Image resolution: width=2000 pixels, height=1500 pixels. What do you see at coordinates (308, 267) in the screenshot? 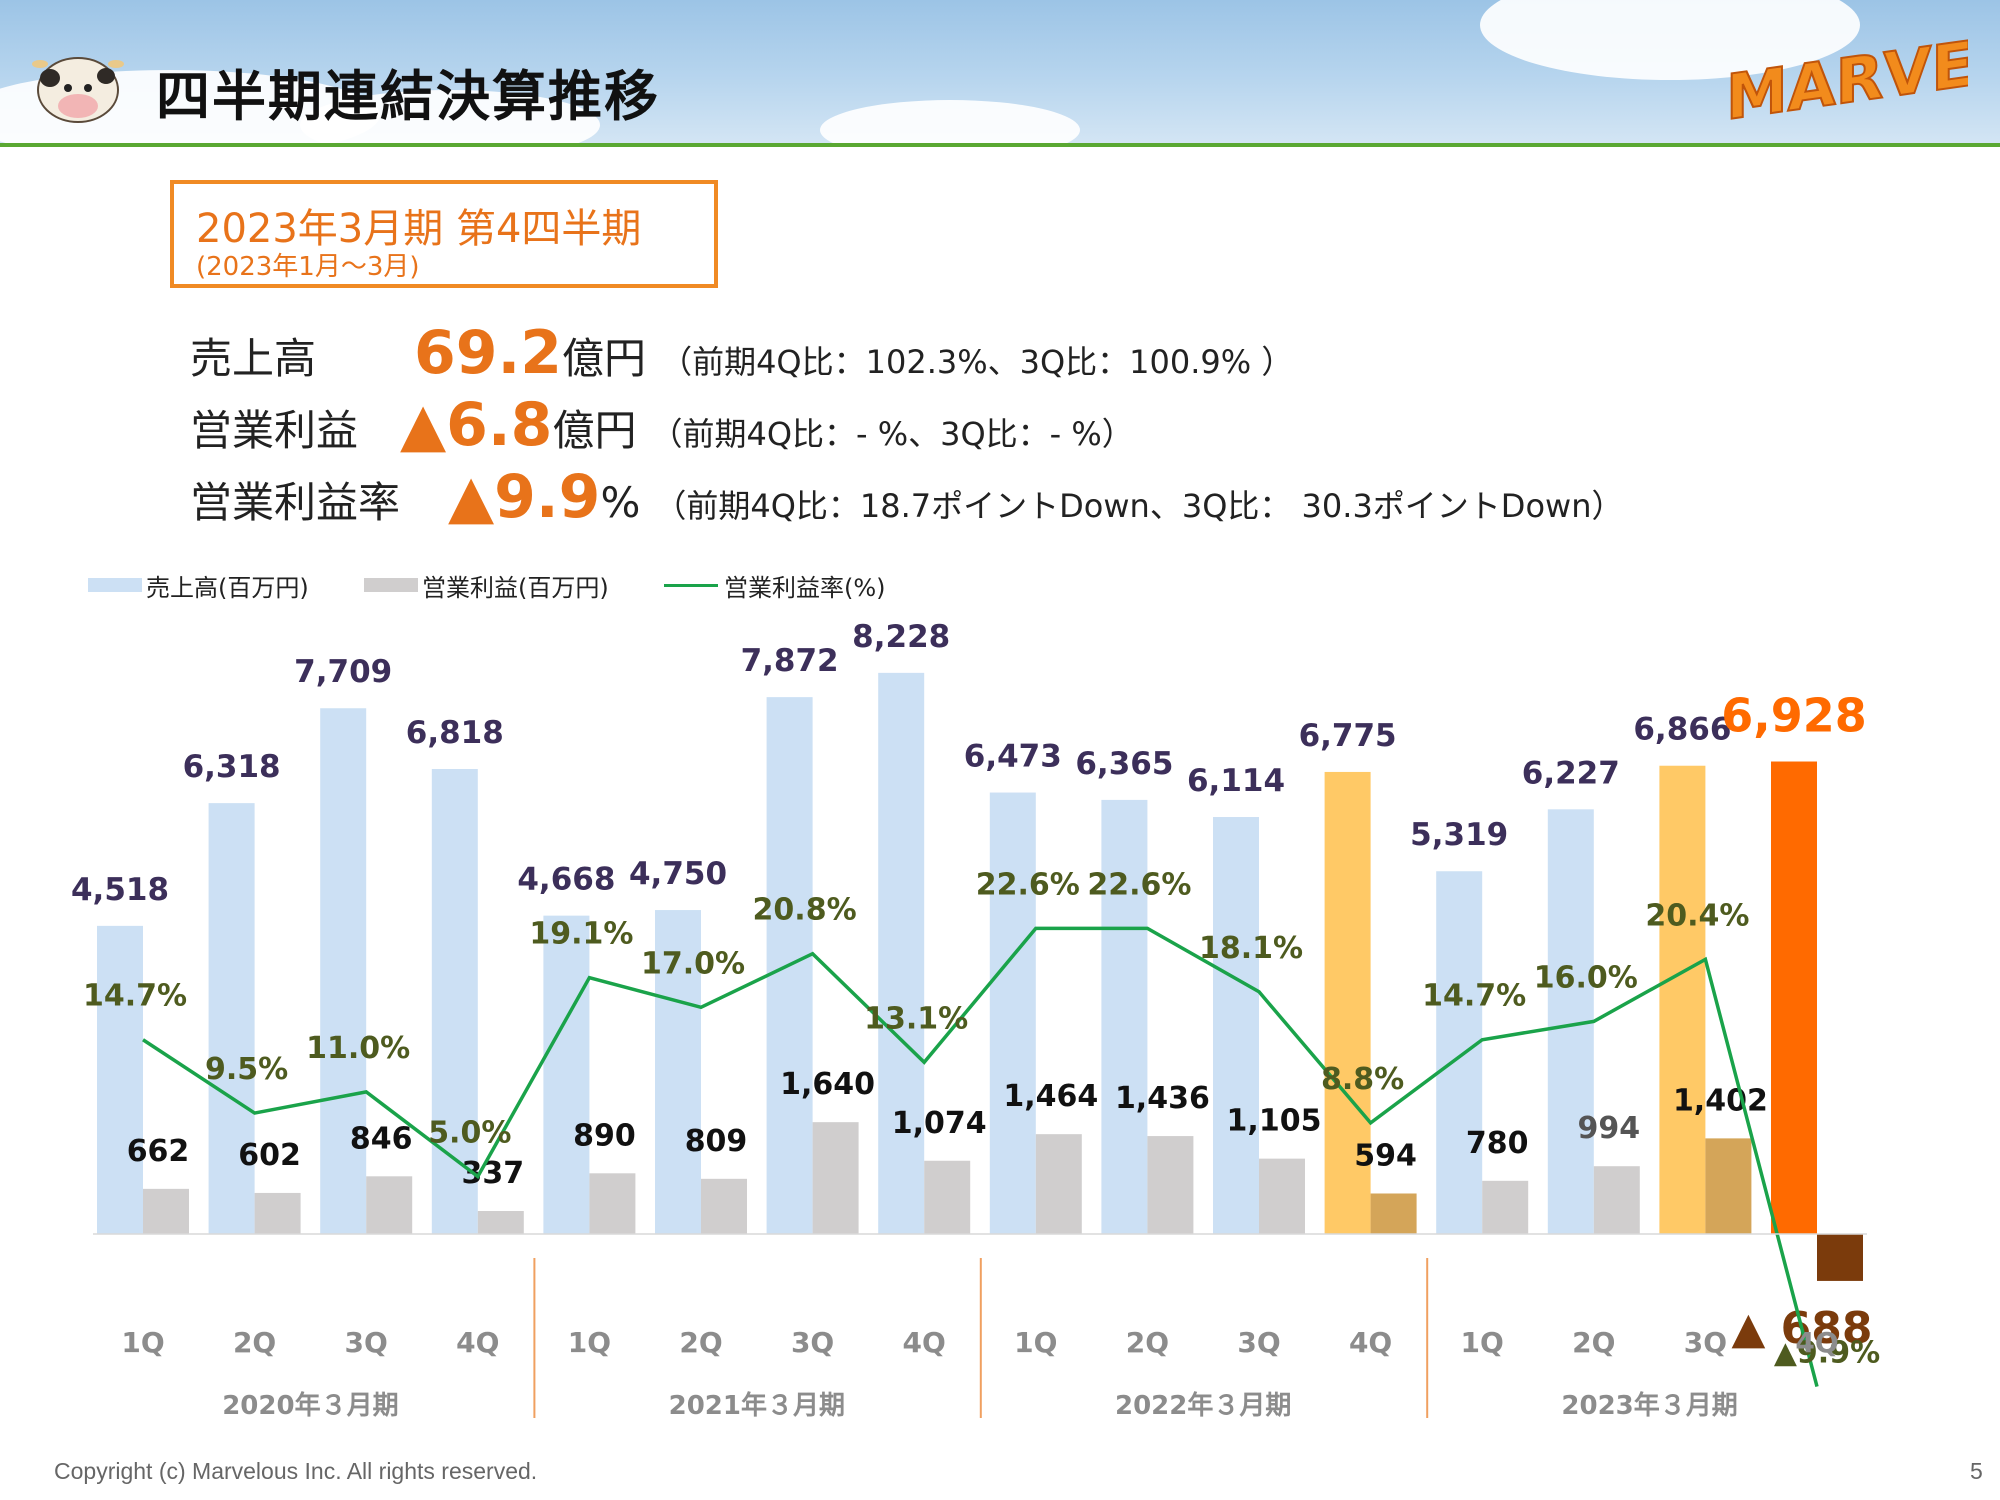
I see `period-range: (2023年1月～3月)` at bounding box center [308, 267].